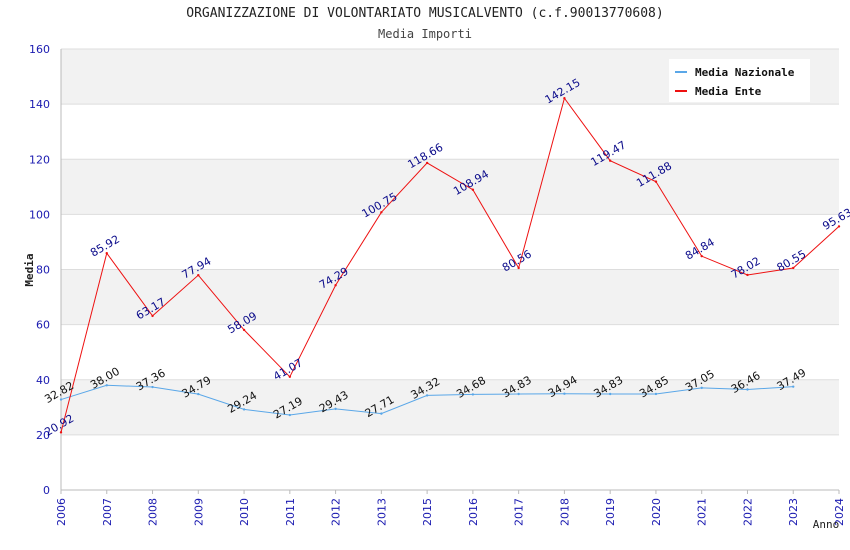  Describe the element at coordinates (107, 512) in the screenshot. I see `x-tick-label: 2007` at that location.